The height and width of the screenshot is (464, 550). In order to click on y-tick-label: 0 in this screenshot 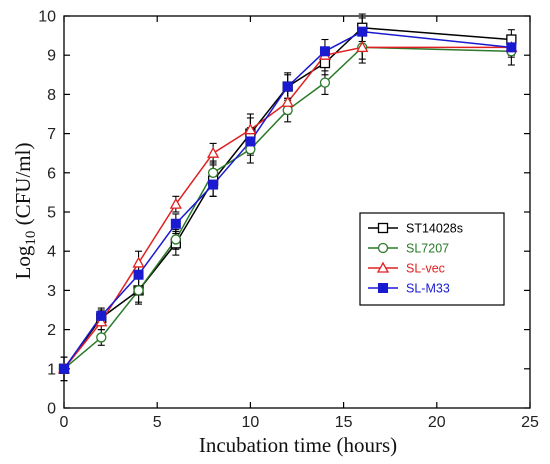, I will do `click(51, 409)`.